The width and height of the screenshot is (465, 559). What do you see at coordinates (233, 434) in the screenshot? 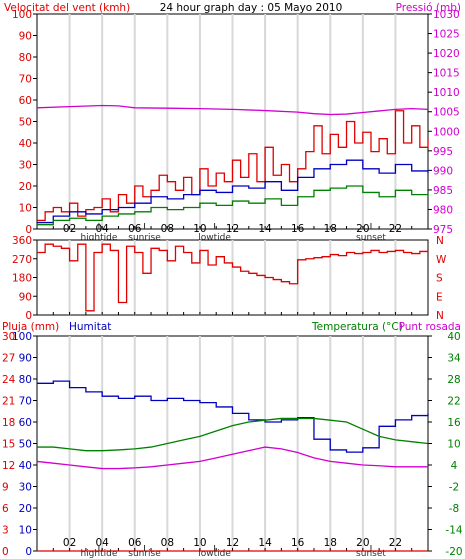
I see `series-temperature` at bounding box center [233, 434].